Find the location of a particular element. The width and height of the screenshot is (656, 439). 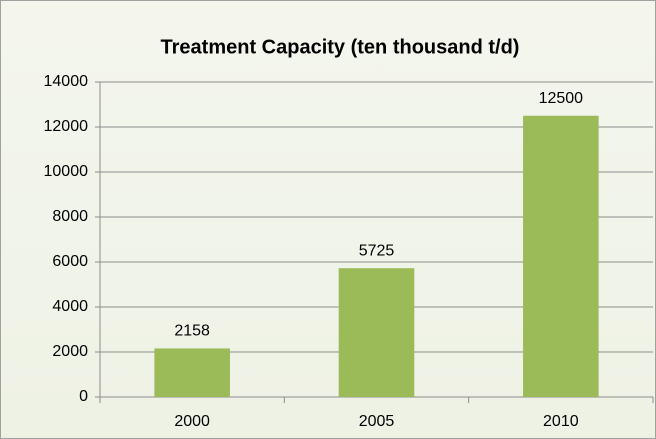

data-label: 12500 is located at coordinates (561, 98).